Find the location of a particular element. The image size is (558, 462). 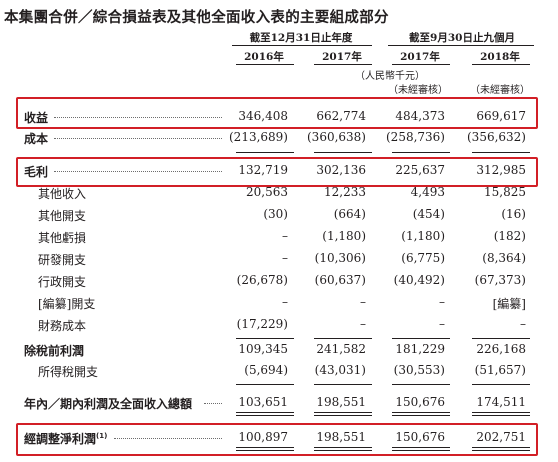

underline-finance-2017 is located at coordinates (343, 338).